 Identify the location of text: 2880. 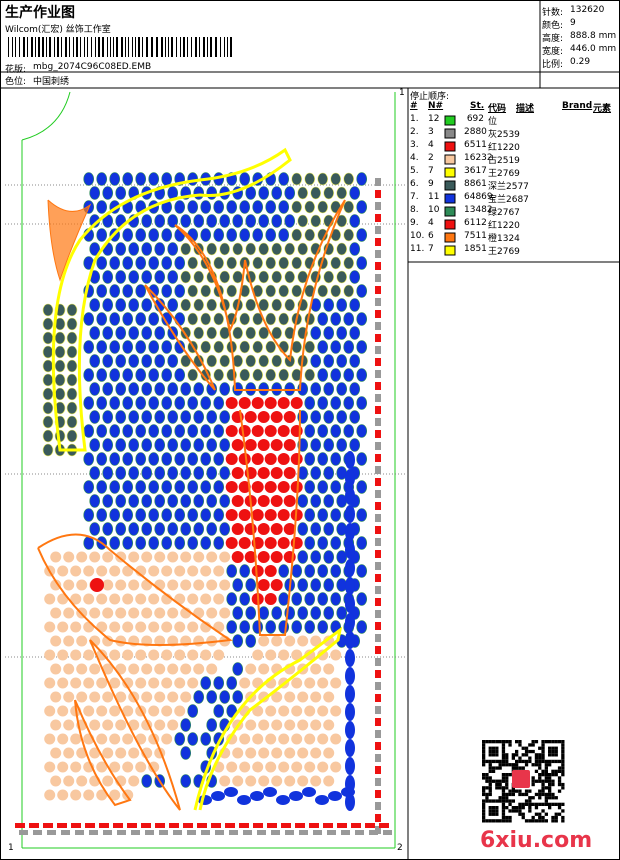
(475, 132).